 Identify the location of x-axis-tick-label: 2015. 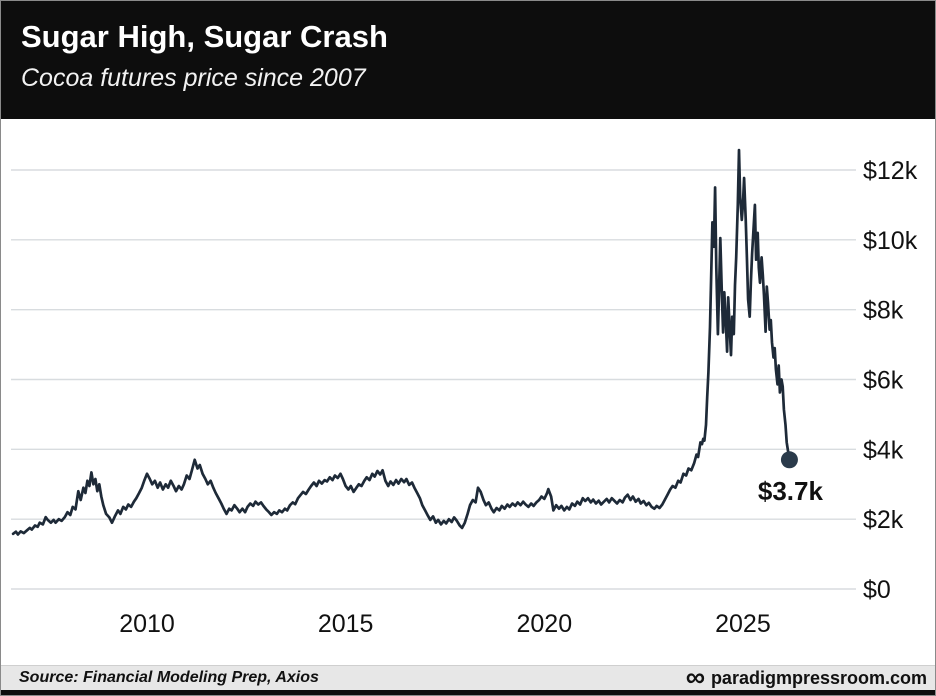
(346, 624).